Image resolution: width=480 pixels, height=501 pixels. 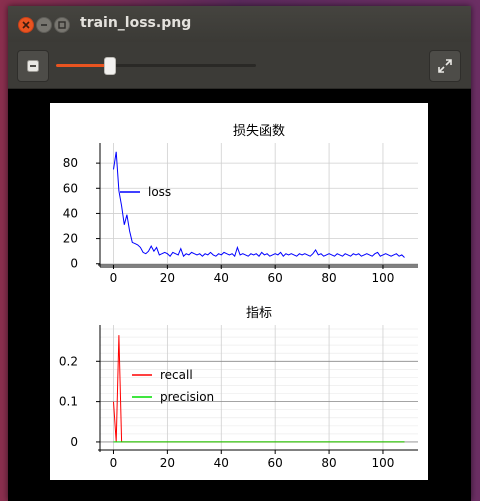 I want to click on minimize-button, so click(x=44, y=25).